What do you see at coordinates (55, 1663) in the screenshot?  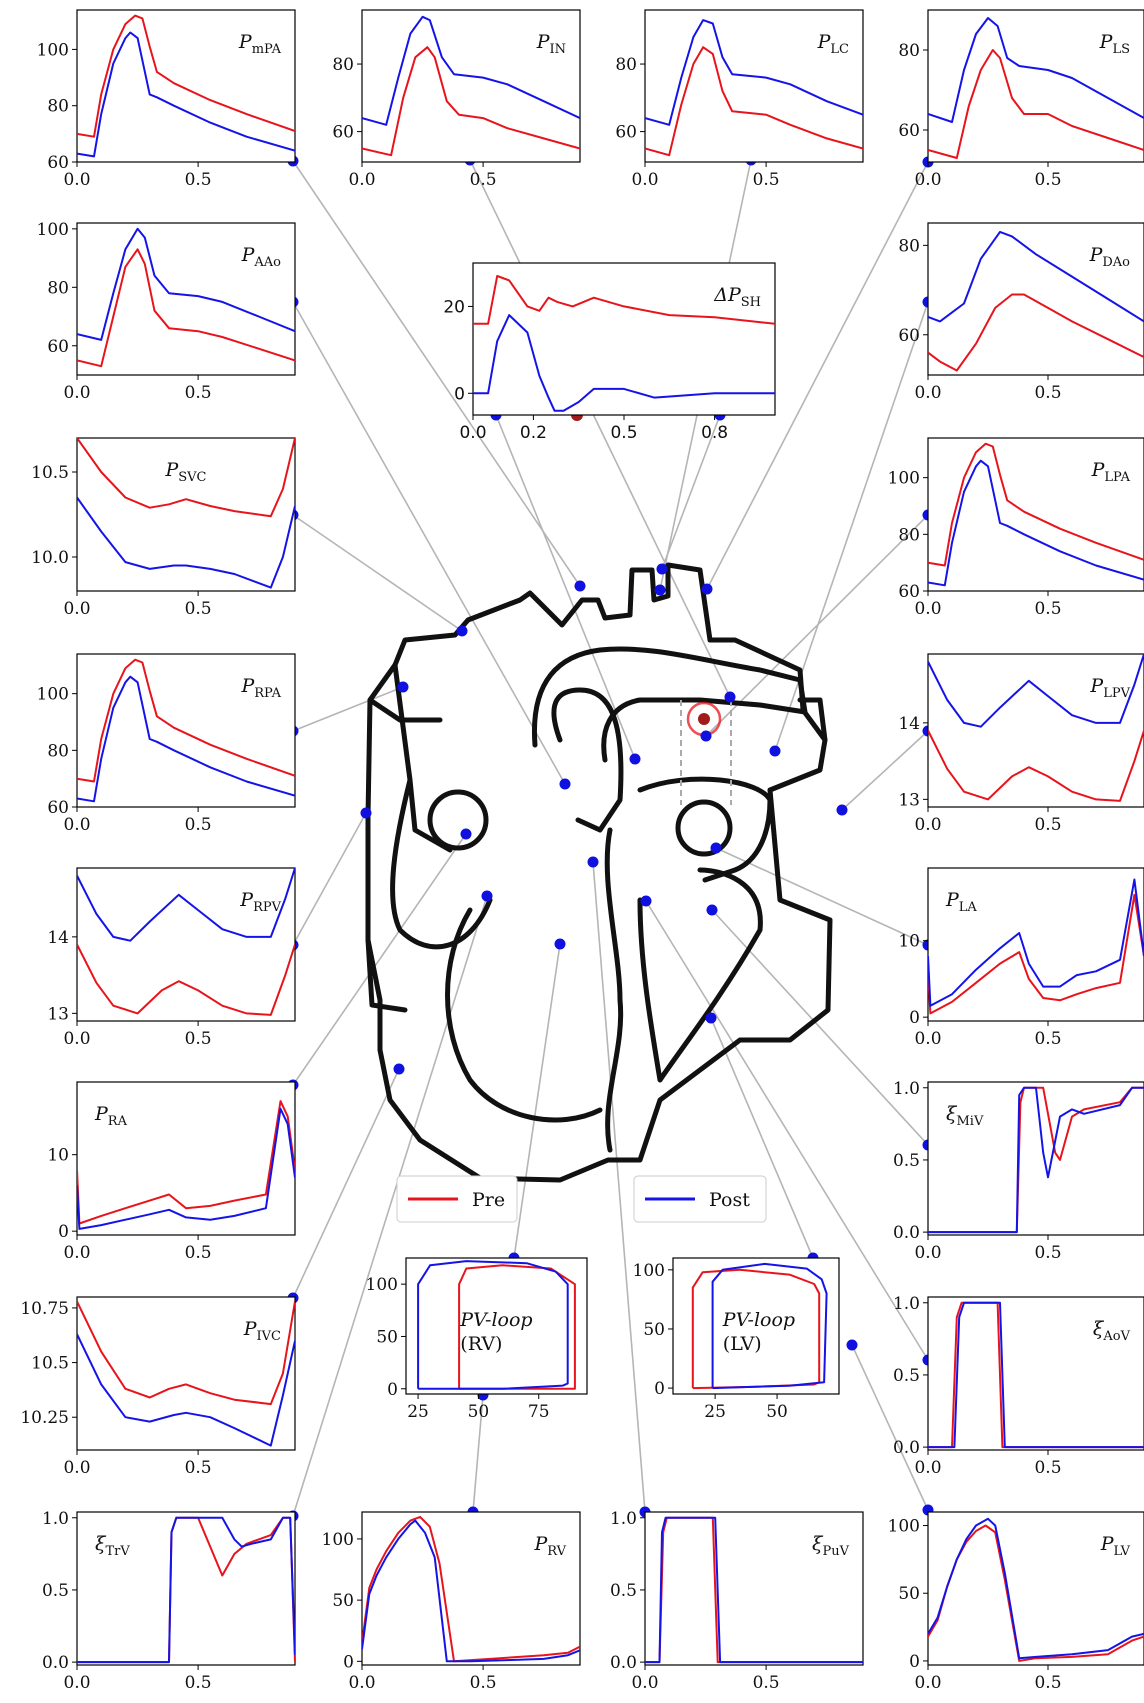 I see `y-tick-label: 0.0` at bounding box center [55, 1663].